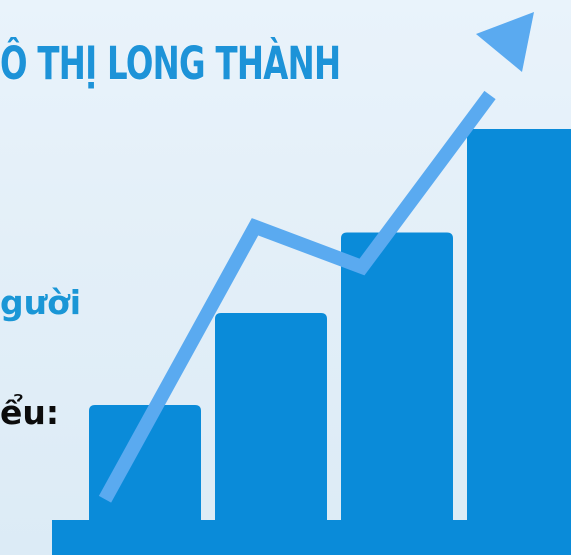 The width and height of the screenshot is (571, 555). What do you see at coordinates (41, 302) in the screenshot?
I see `left-text-fragment-1: gười` at bounding box center [41, 302].